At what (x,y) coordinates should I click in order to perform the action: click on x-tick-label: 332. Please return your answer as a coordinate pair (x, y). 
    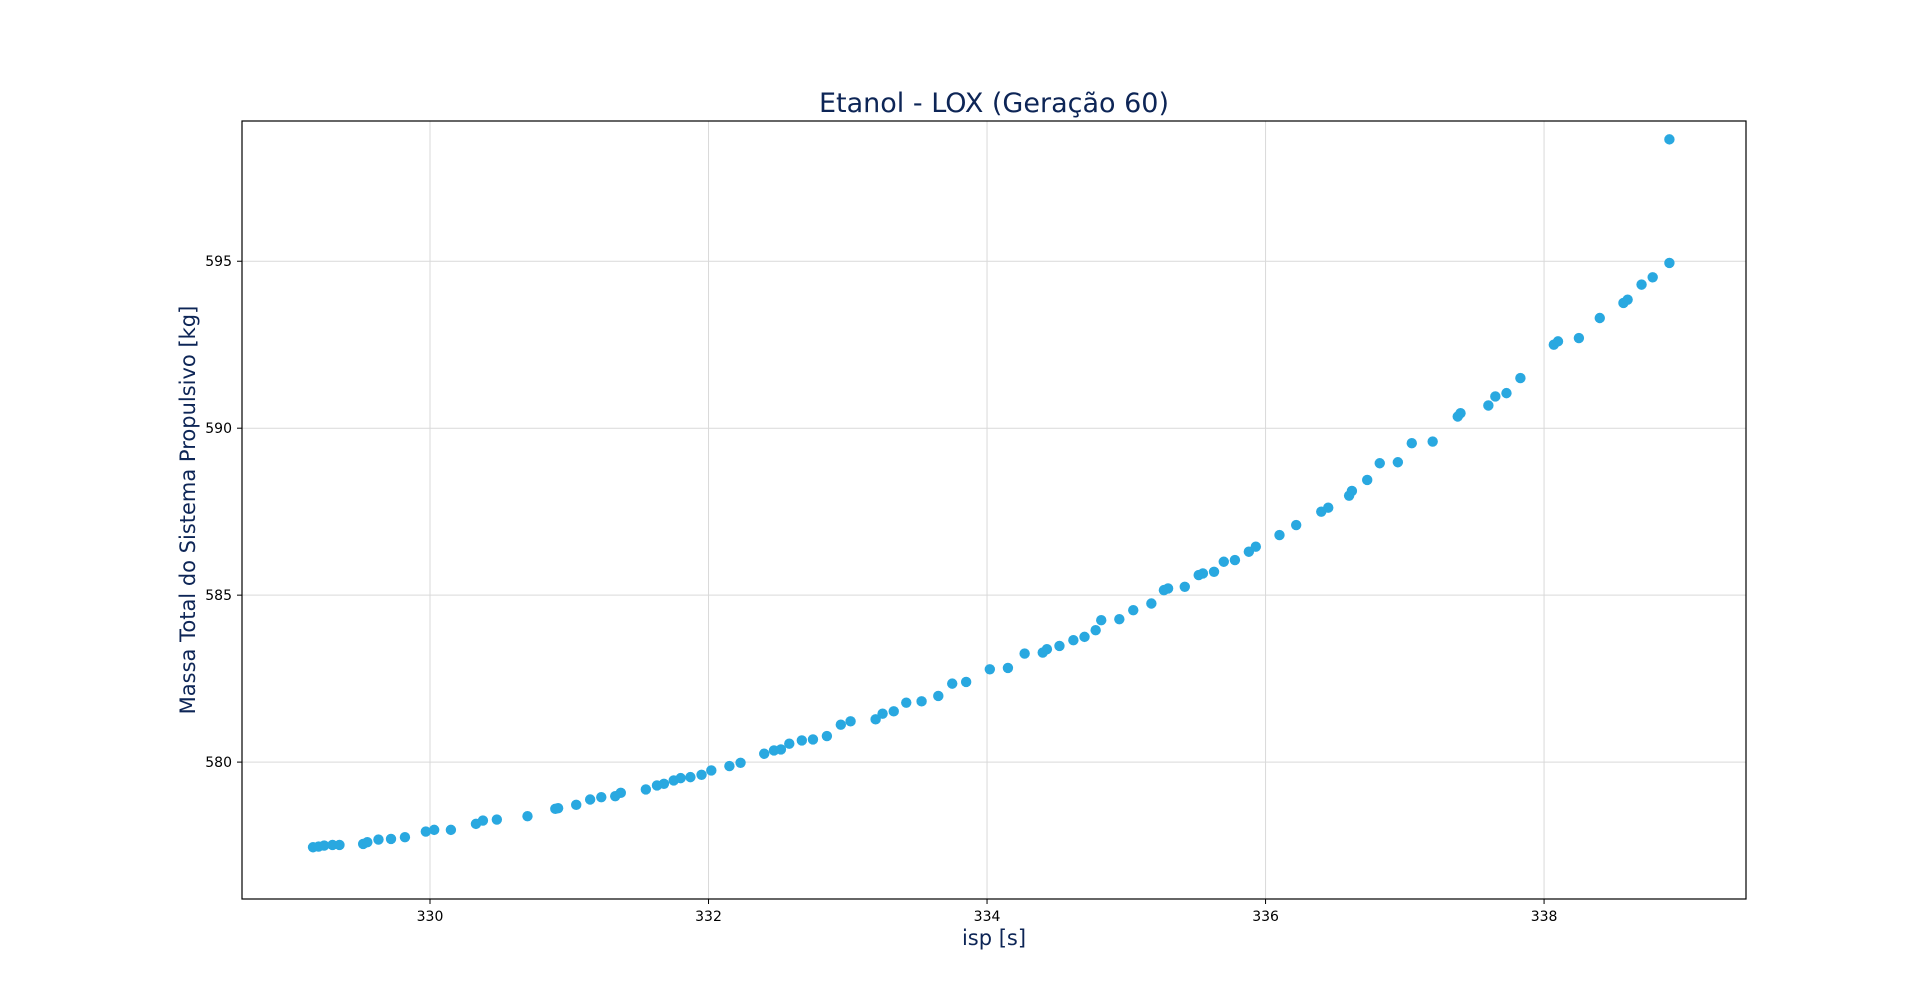
    Looking at the image, I should click on (708, 917).